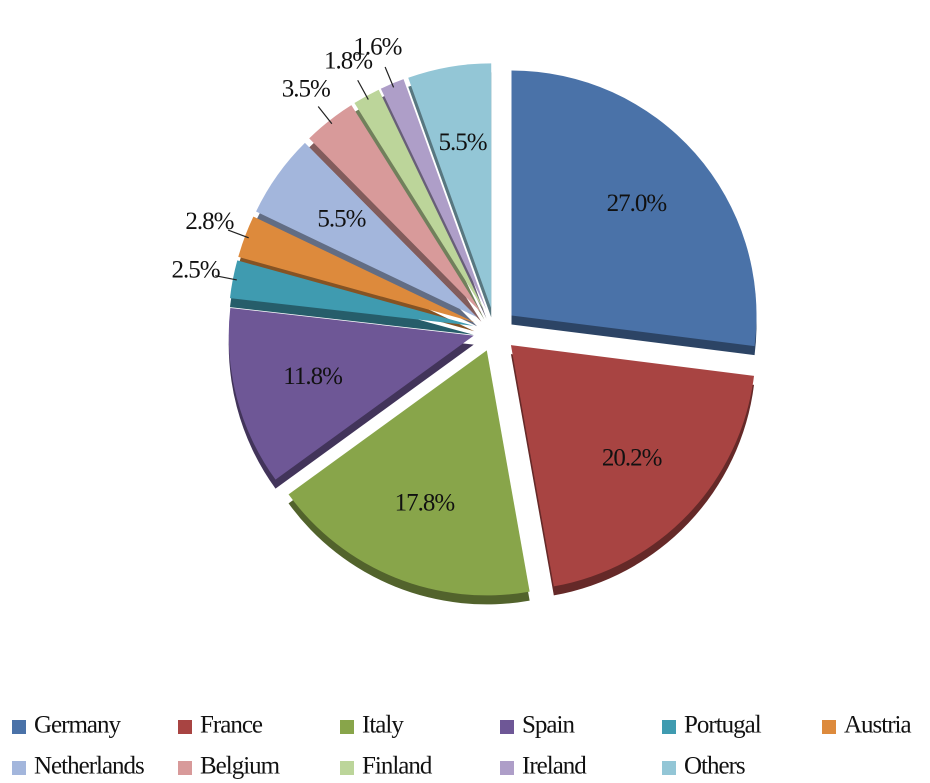  Describe the element at coordinates (89, 766) in the screenshot. I see `legend-label: Netherlands` at that location.